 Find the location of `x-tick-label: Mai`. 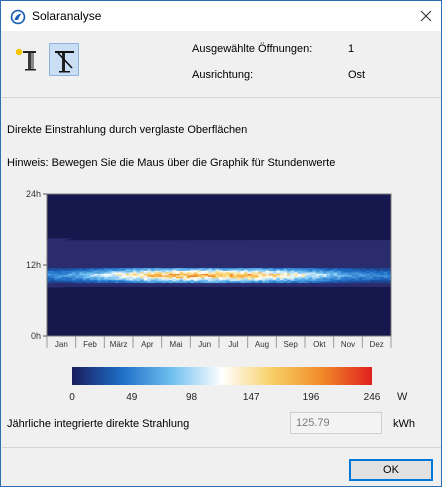

x-tick-label: Mai is located at coordinates (176, 344).